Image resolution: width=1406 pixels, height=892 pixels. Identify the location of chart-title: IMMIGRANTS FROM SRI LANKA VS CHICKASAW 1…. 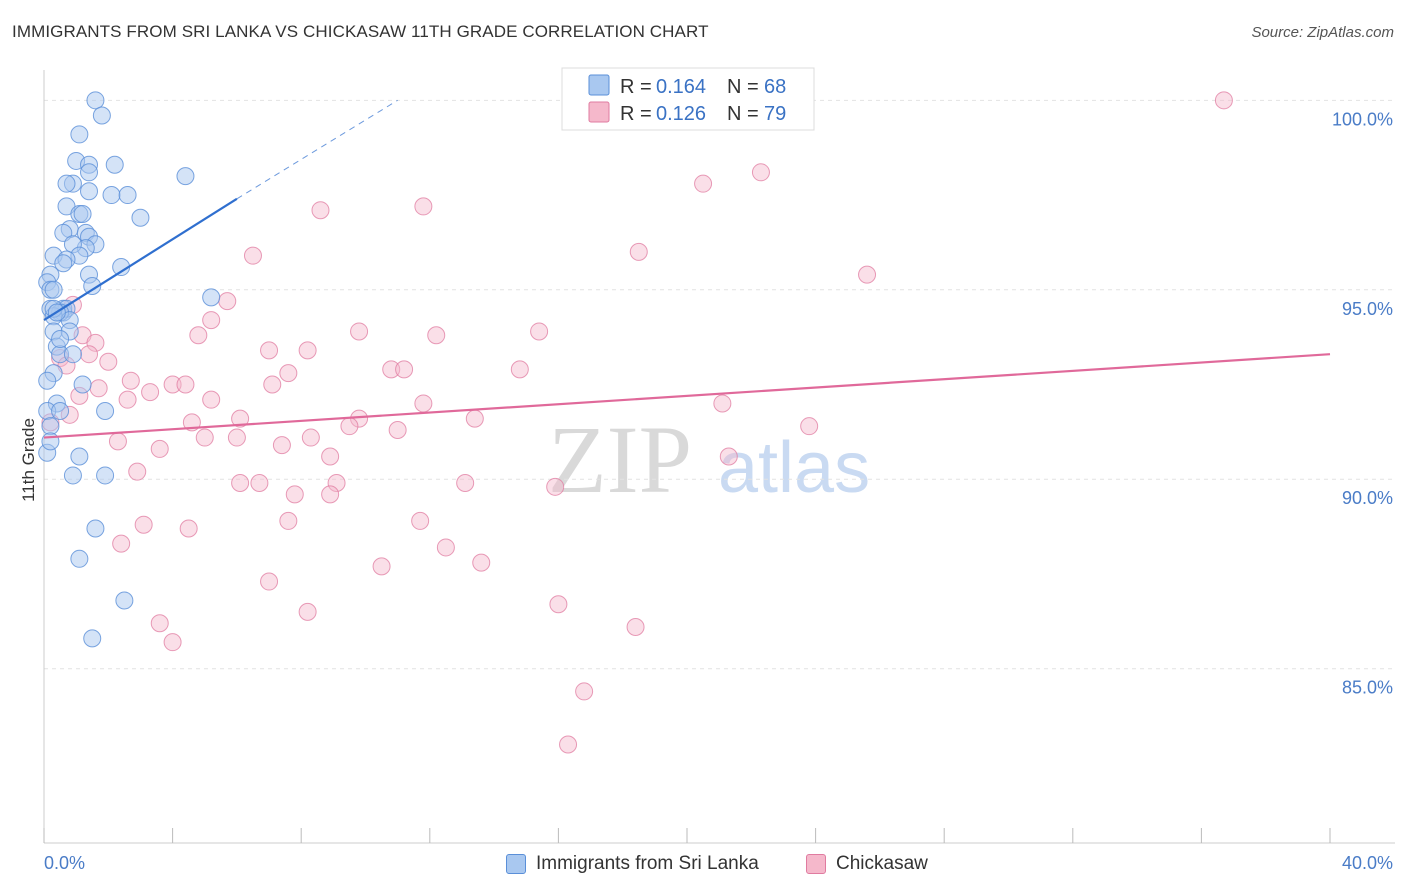
(360, 31).